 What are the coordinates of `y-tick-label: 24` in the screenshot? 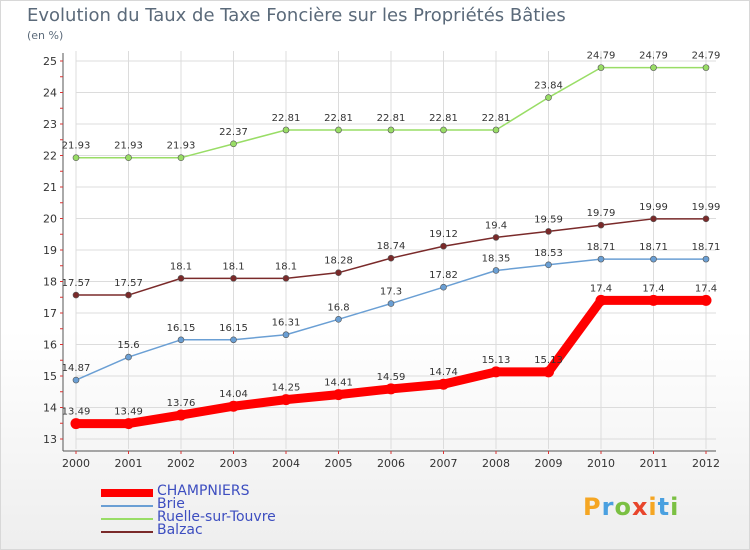 It's located at (50, 93).